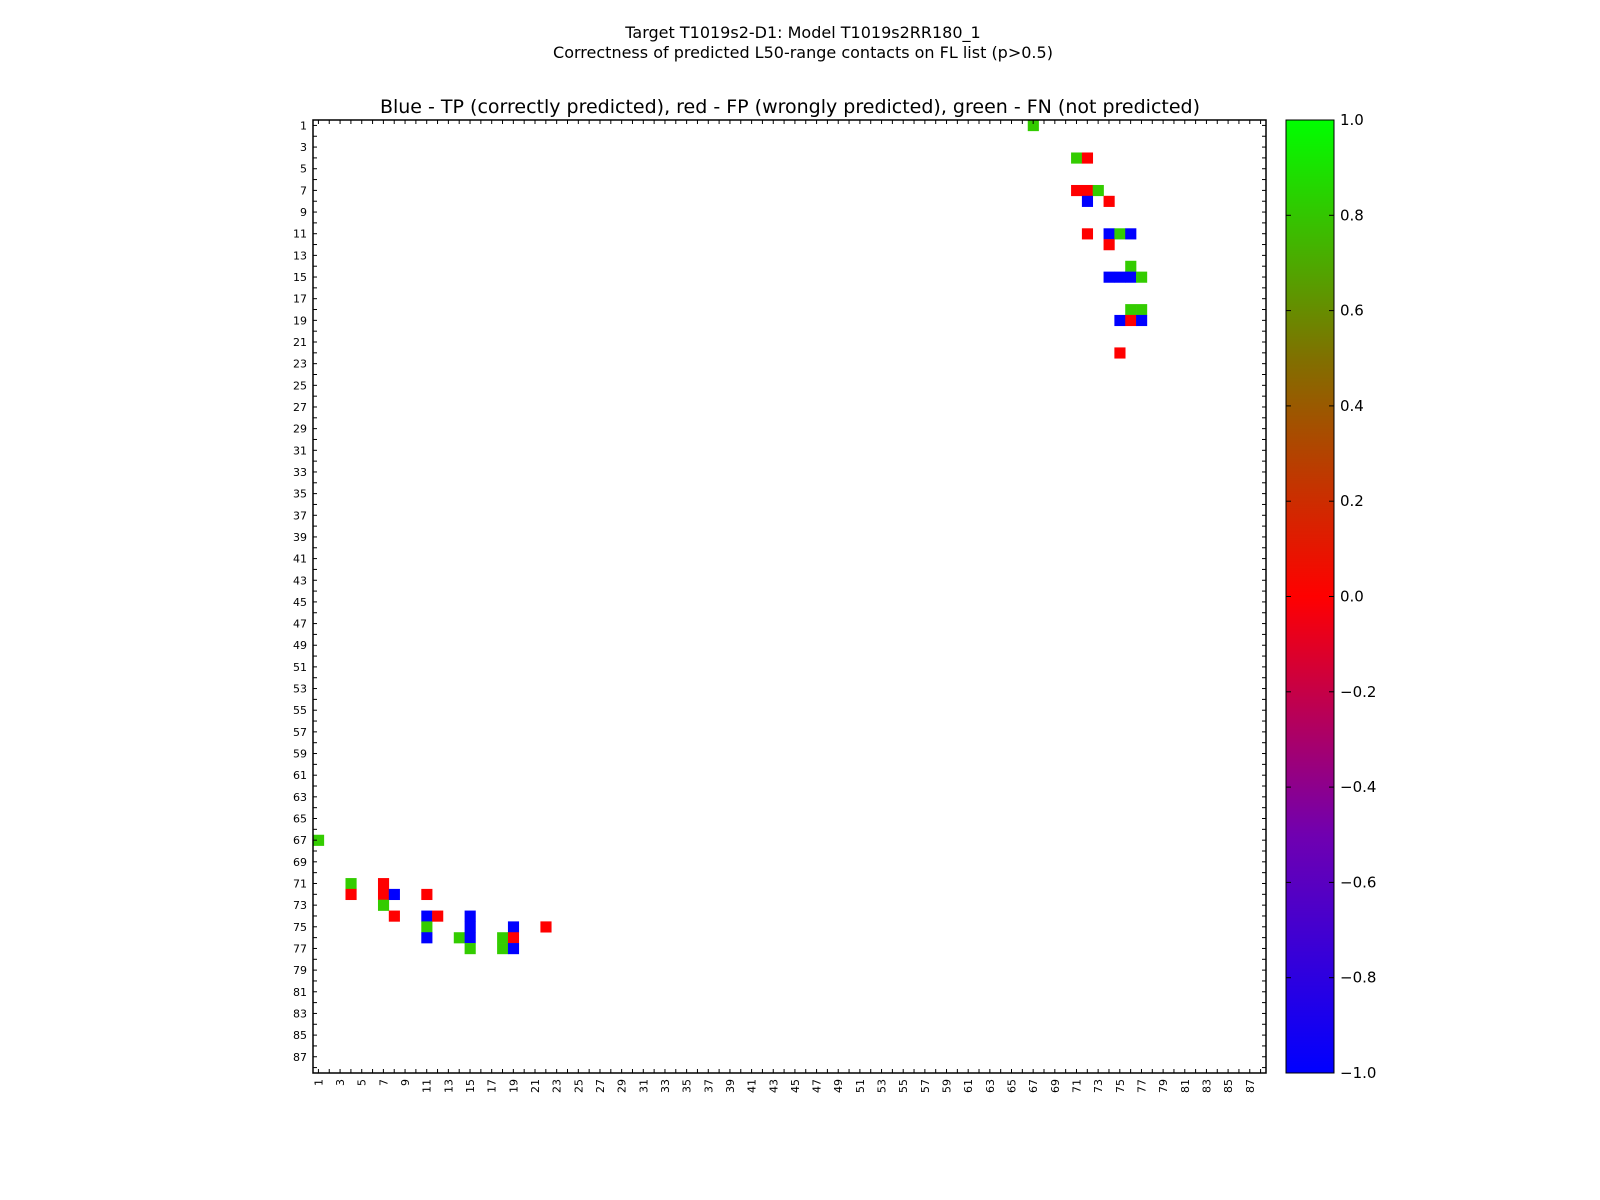 This screenshot has width=1600, height=1200. I want to click on suptitle-line-1: Target T1019s2-D1: Model T1019s2RR180_1, so click(802, 33).